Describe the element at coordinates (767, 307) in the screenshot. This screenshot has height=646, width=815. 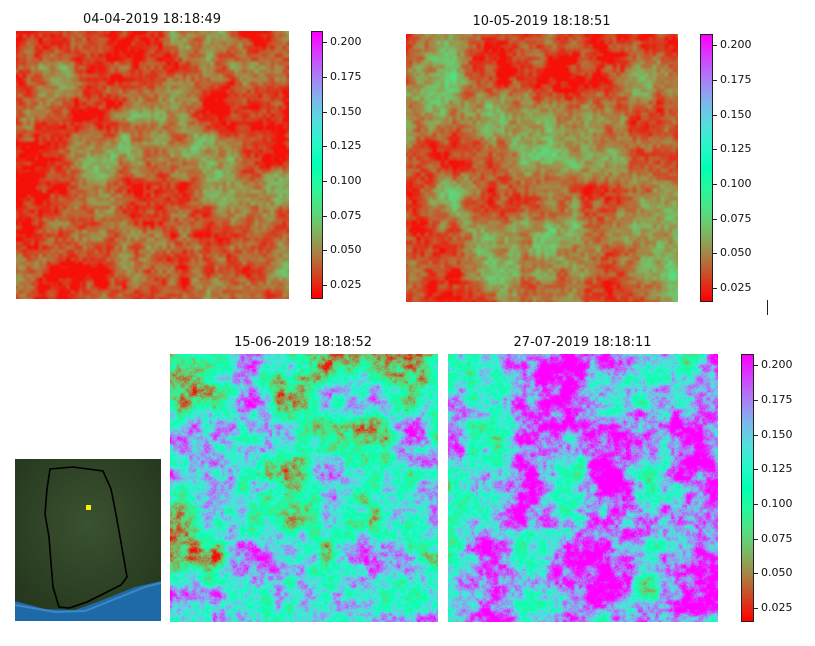
I see `stray-tick-mark` at that location.